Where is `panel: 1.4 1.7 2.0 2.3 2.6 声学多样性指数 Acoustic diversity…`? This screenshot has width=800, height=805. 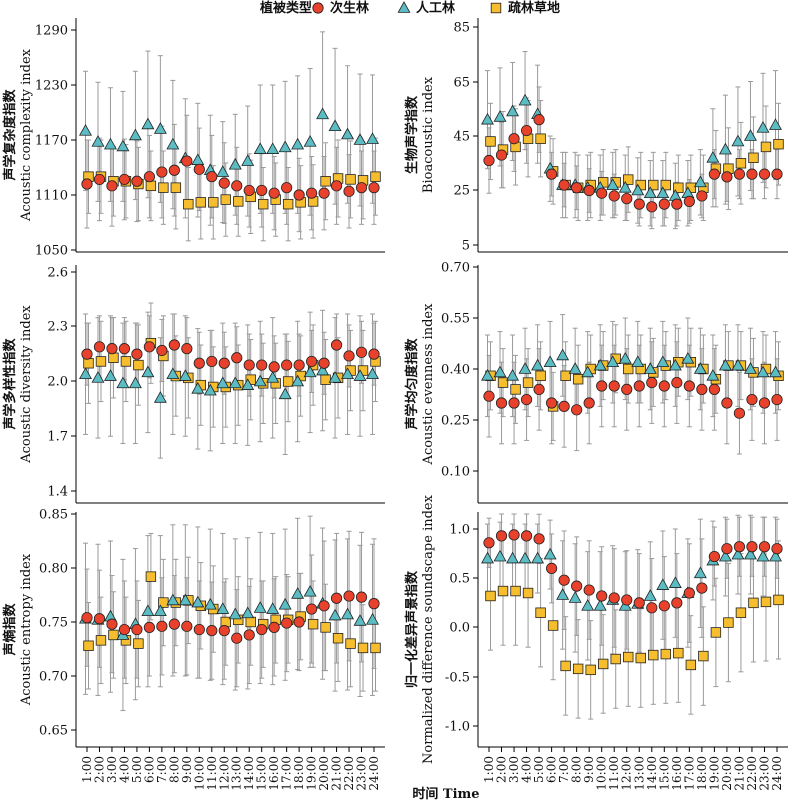
panel: 1.4 1.7 2.0 2.3 2.6 声学多样性指数 Acoustic diversity… is located at coordinates (193, 384).